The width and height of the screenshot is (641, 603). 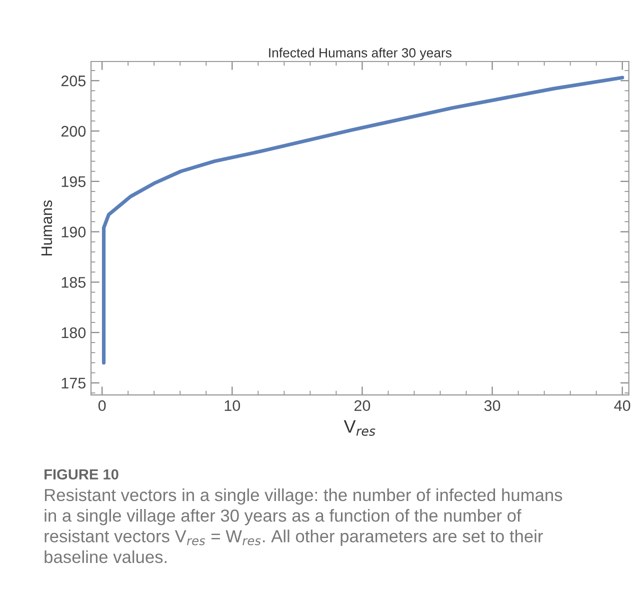 What do you see at coordinates (73, 131) in the screenshot?
I see `y-tick-label: 200` at bounding box center [73, 131].